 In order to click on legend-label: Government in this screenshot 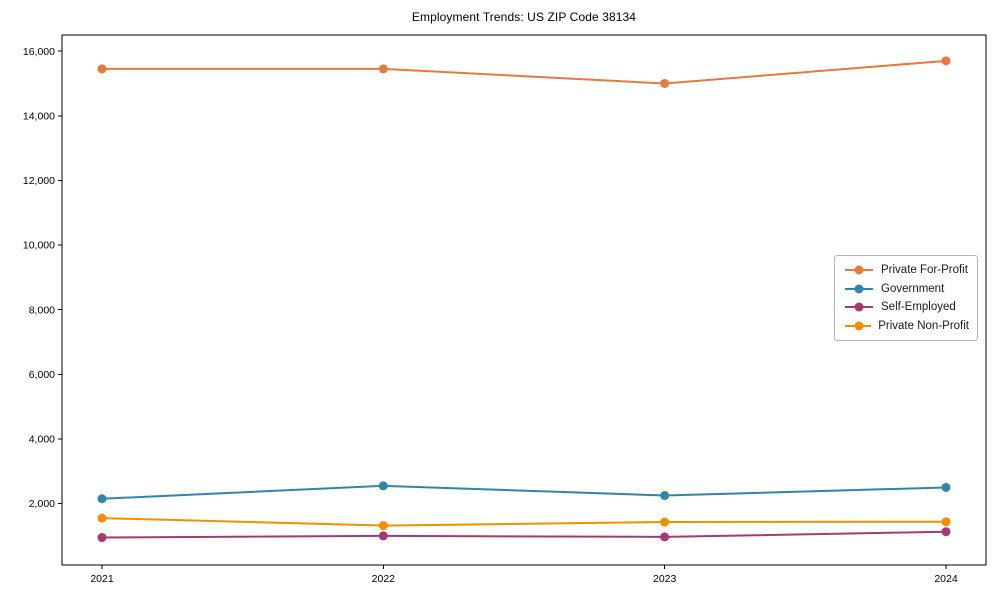, I will do `click(913, 288)`.